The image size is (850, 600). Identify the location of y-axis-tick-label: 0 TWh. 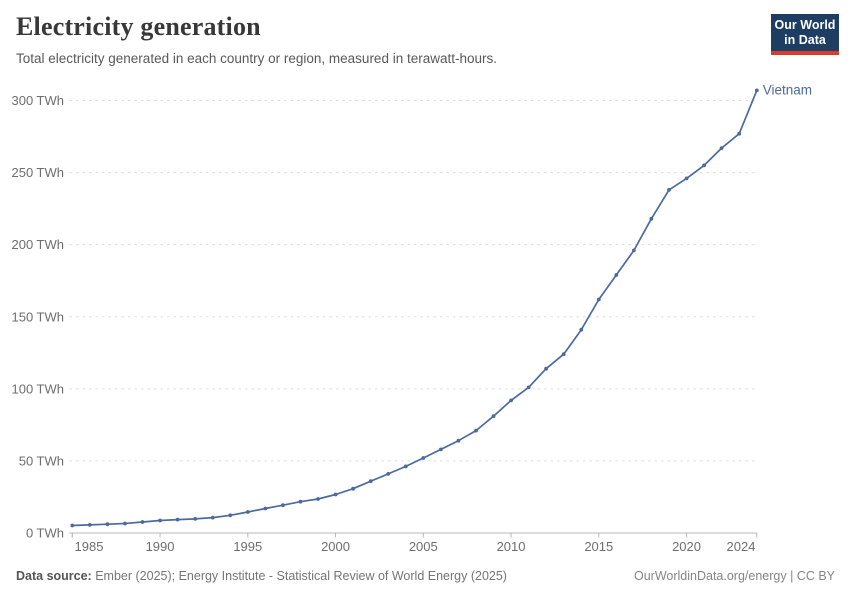
(45, 533).